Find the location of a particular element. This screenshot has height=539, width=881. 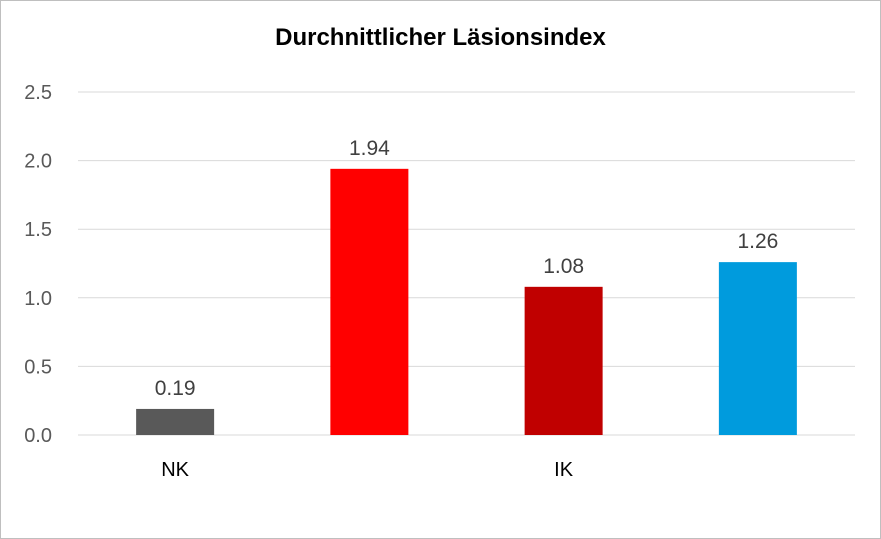

data-label-3: 1.26 is located at coordinates (757, 241).